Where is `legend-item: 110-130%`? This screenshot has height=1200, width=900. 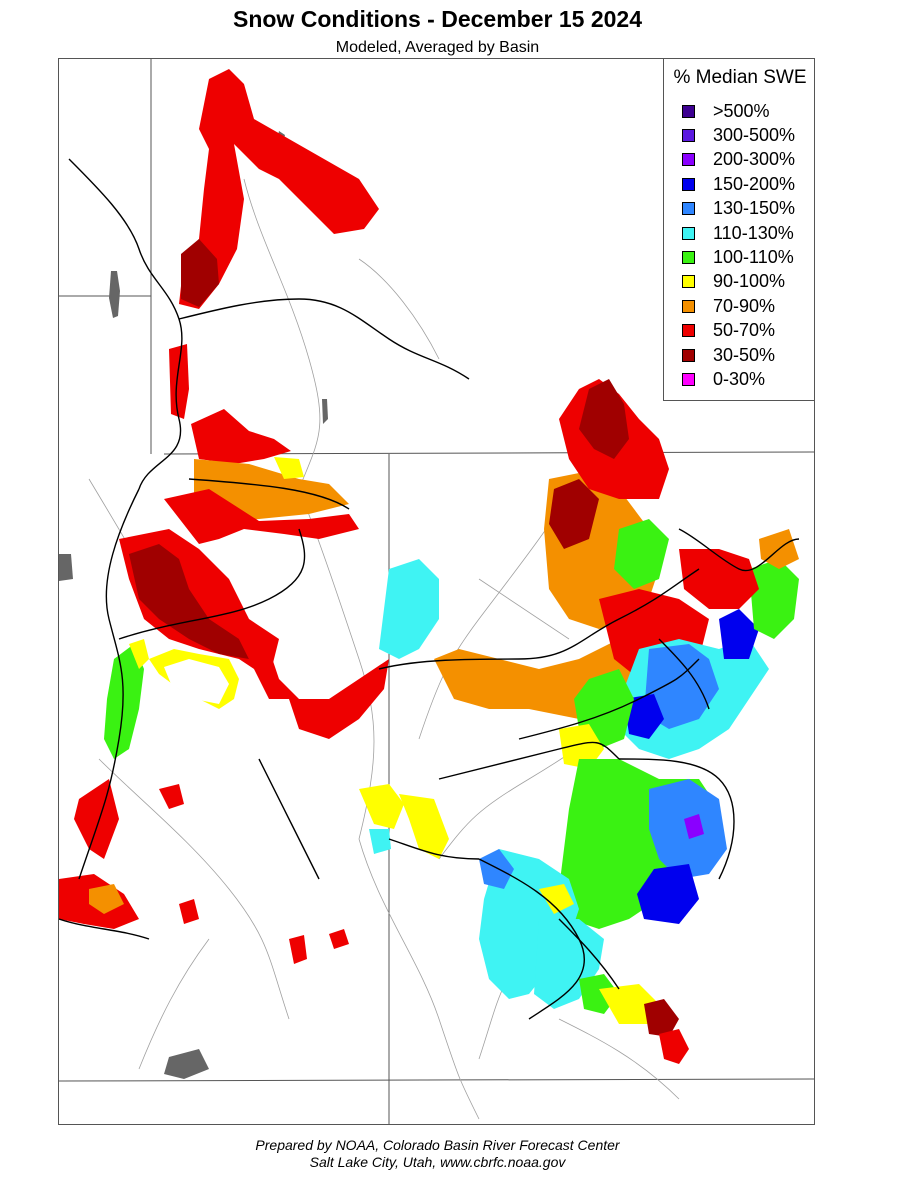 legend-item: 110-130% is located at coordinates (738, 233).